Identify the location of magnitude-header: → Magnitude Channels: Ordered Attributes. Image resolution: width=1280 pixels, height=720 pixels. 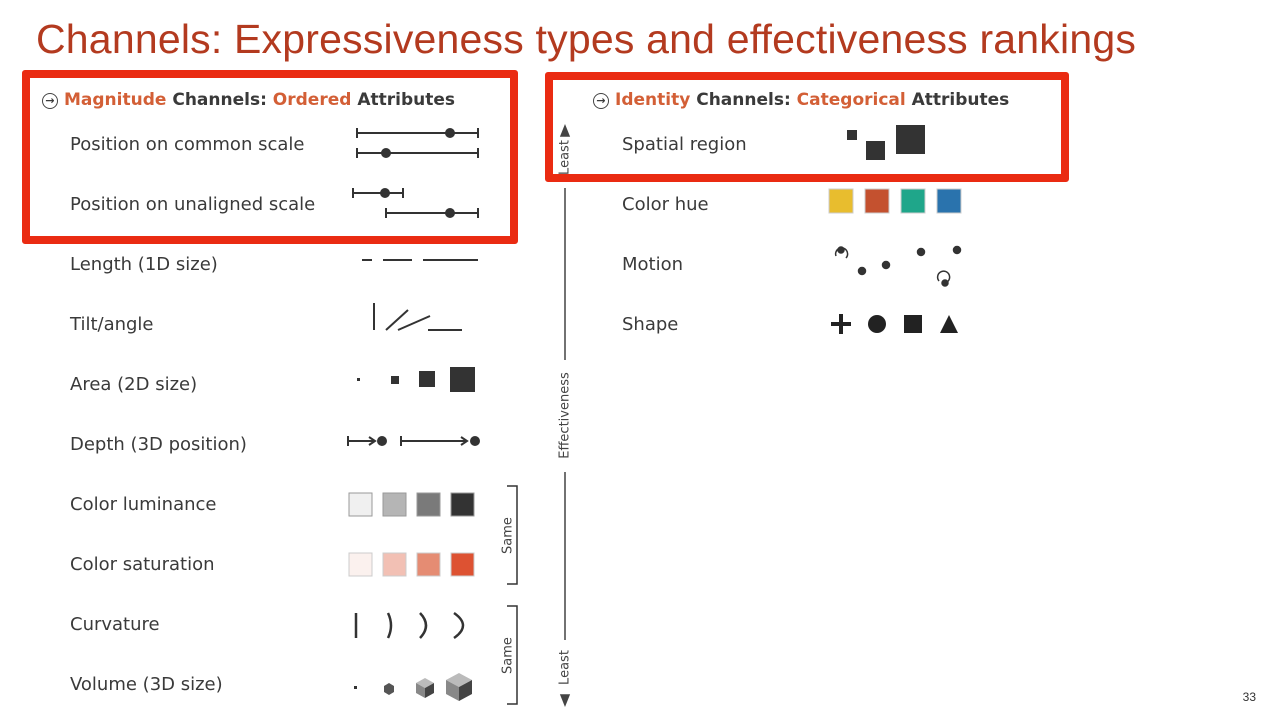
(248, 100).